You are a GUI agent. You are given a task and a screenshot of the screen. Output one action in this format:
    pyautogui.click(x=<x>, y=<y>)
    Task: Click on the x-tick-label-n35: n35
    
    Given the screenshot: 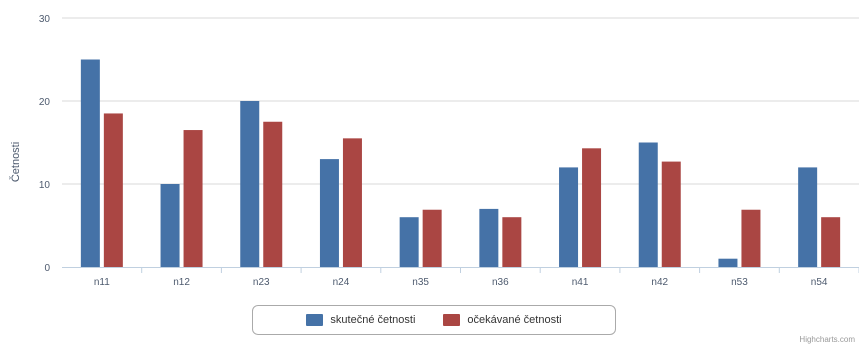 What is the action you would take?
    pyautogui.click(x=420, y=282)
    